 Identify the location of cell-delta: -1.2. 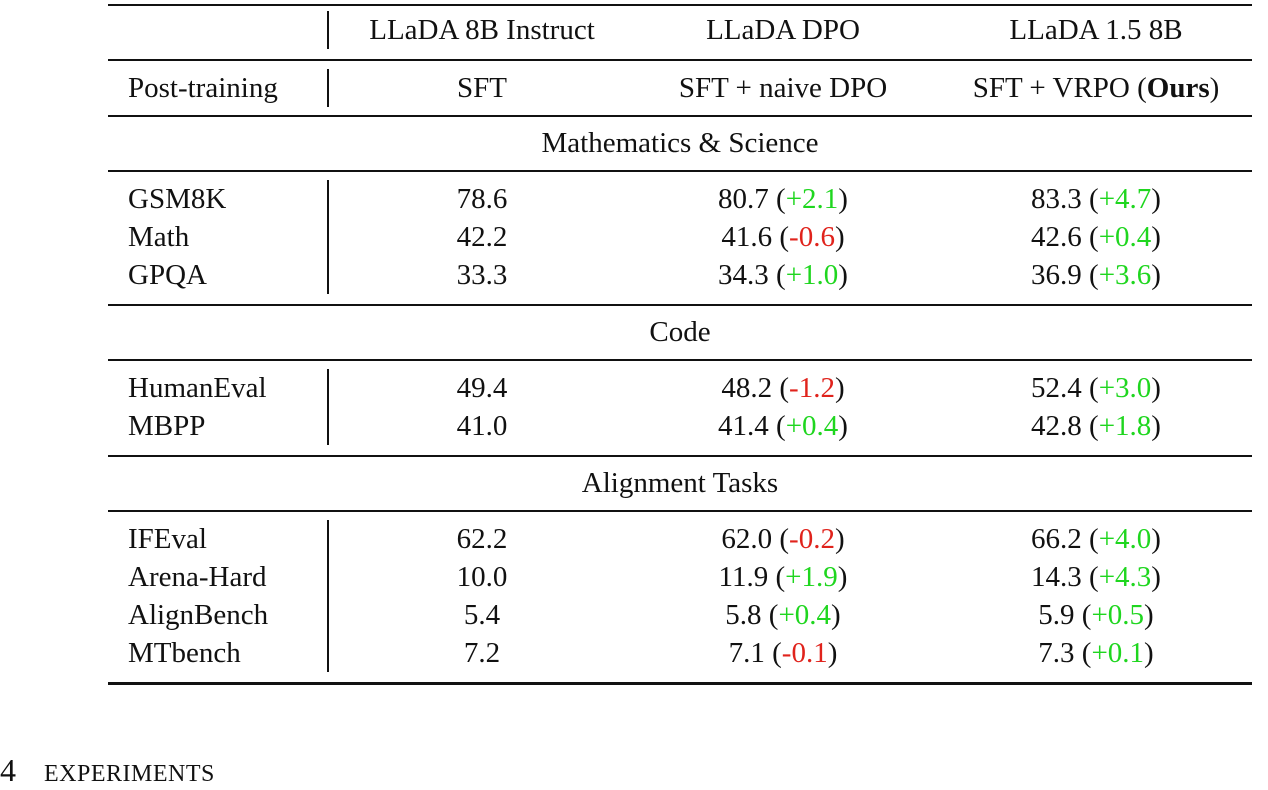
(812, 388).